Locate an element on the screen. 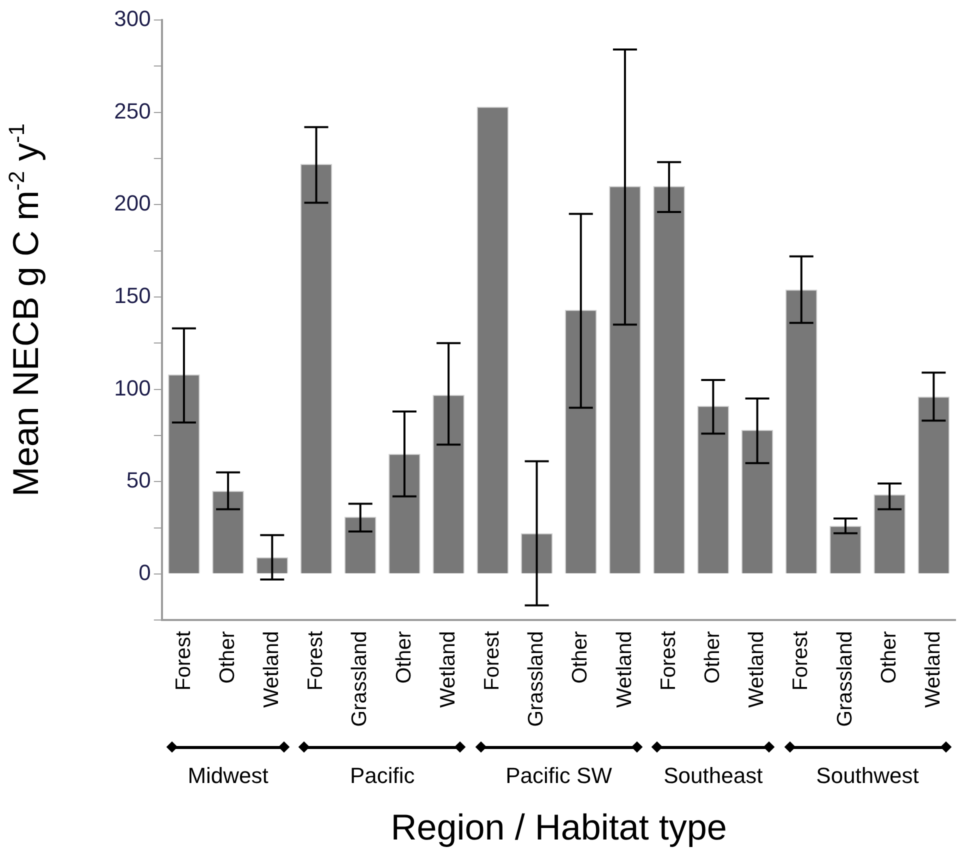 This screenshot has width=962, height=851. y-tick-label: 100 is located at coordinates (132, 387).